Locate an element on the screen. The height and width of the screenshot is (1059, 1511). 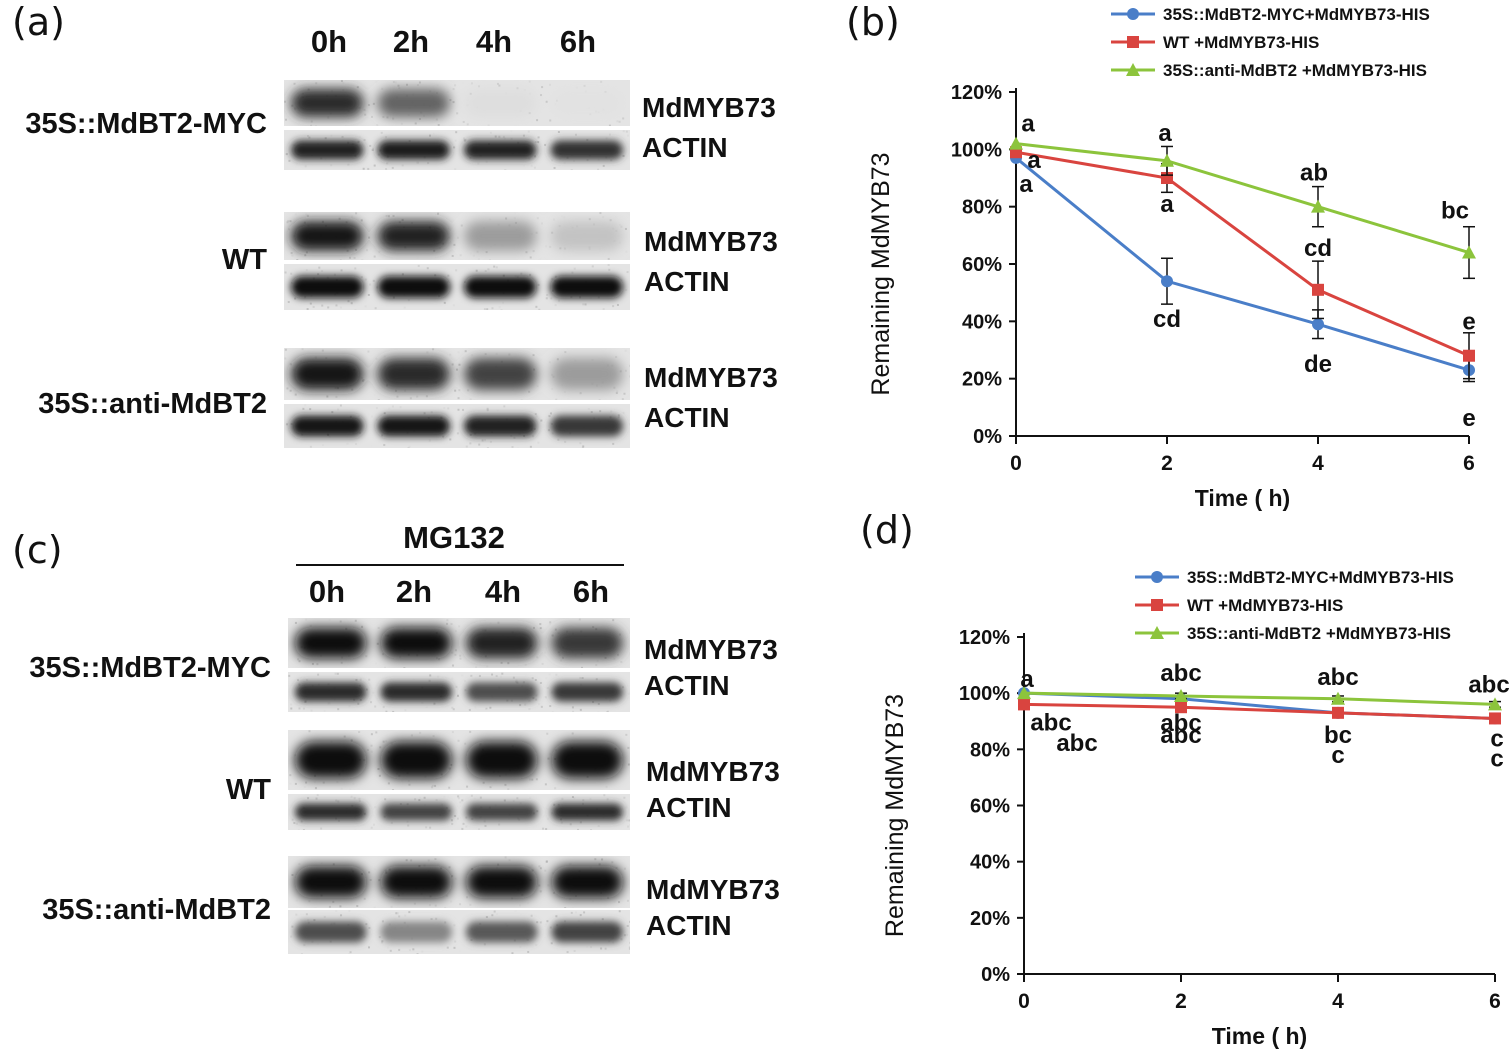
series-line is located at coordinates (1259, 698).